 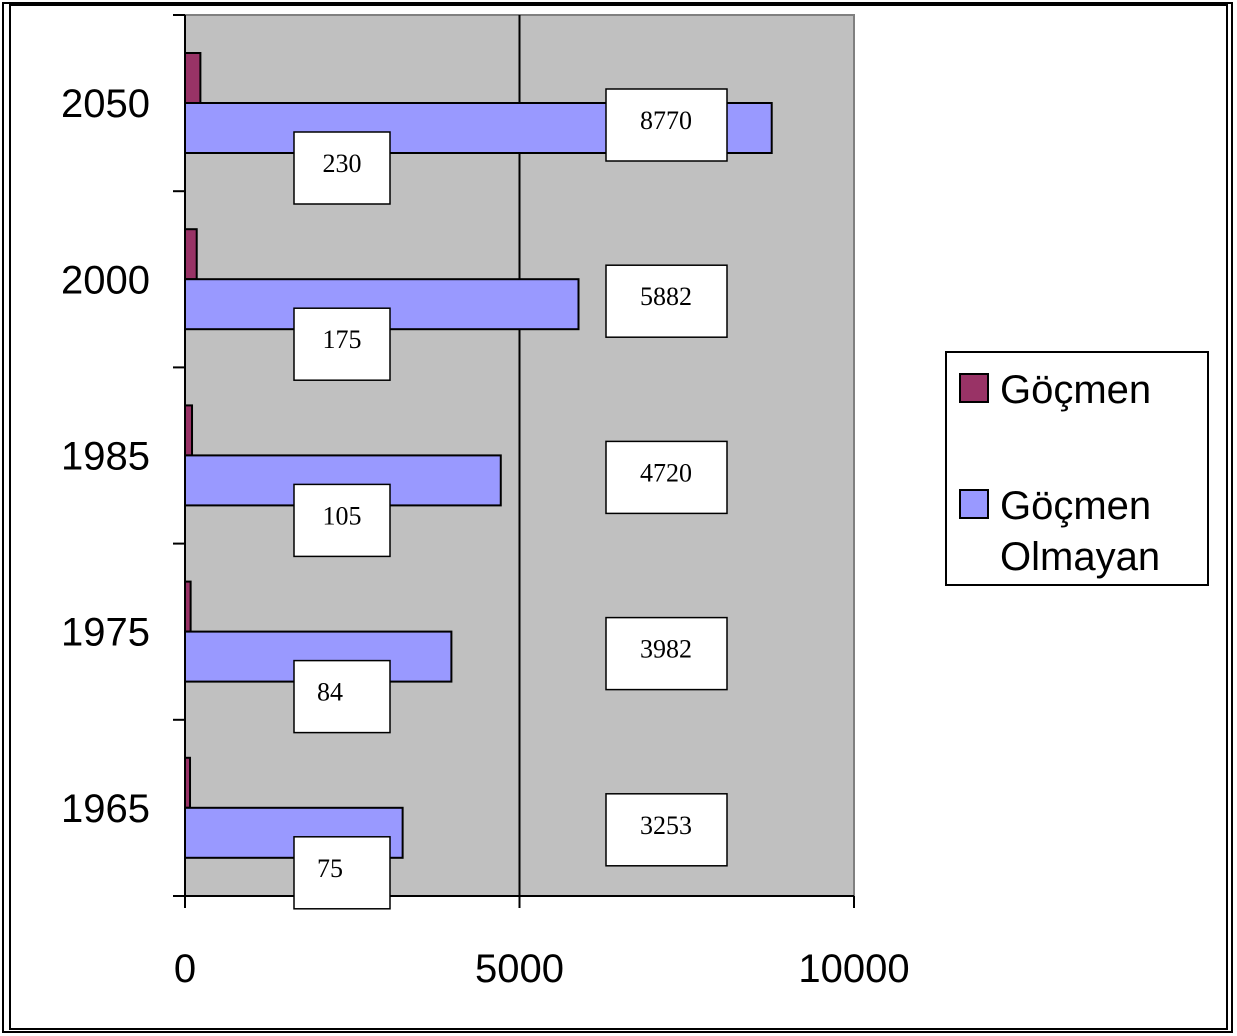 What do you see at coordinates (342, 339) in the screenshot?
I see `data-label-gocmen: 175` at bounding box center [342, 339].